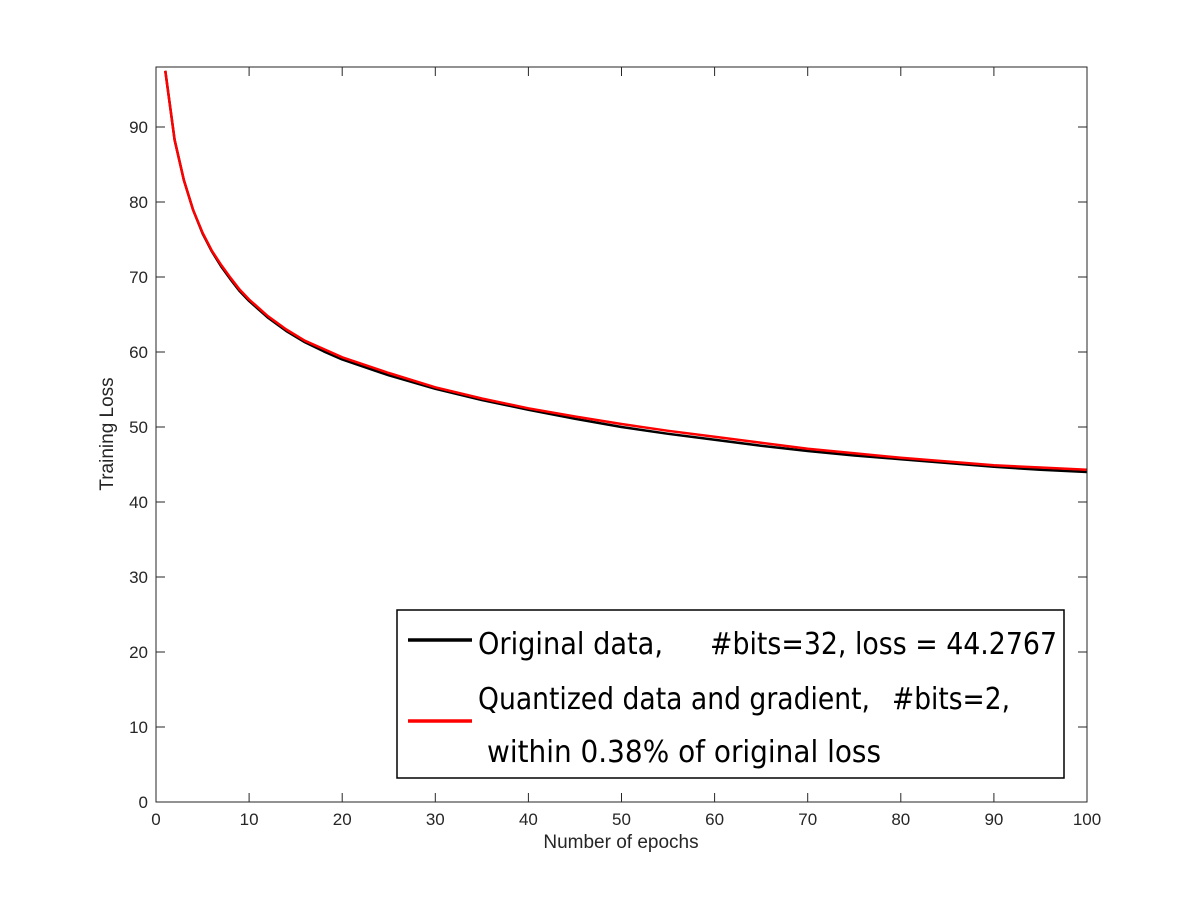 This screenshot has width=1200, height=900. Describe the element at coordinates (138, 652) in the screenshot. I see `y-tick-label: 20` at that location.